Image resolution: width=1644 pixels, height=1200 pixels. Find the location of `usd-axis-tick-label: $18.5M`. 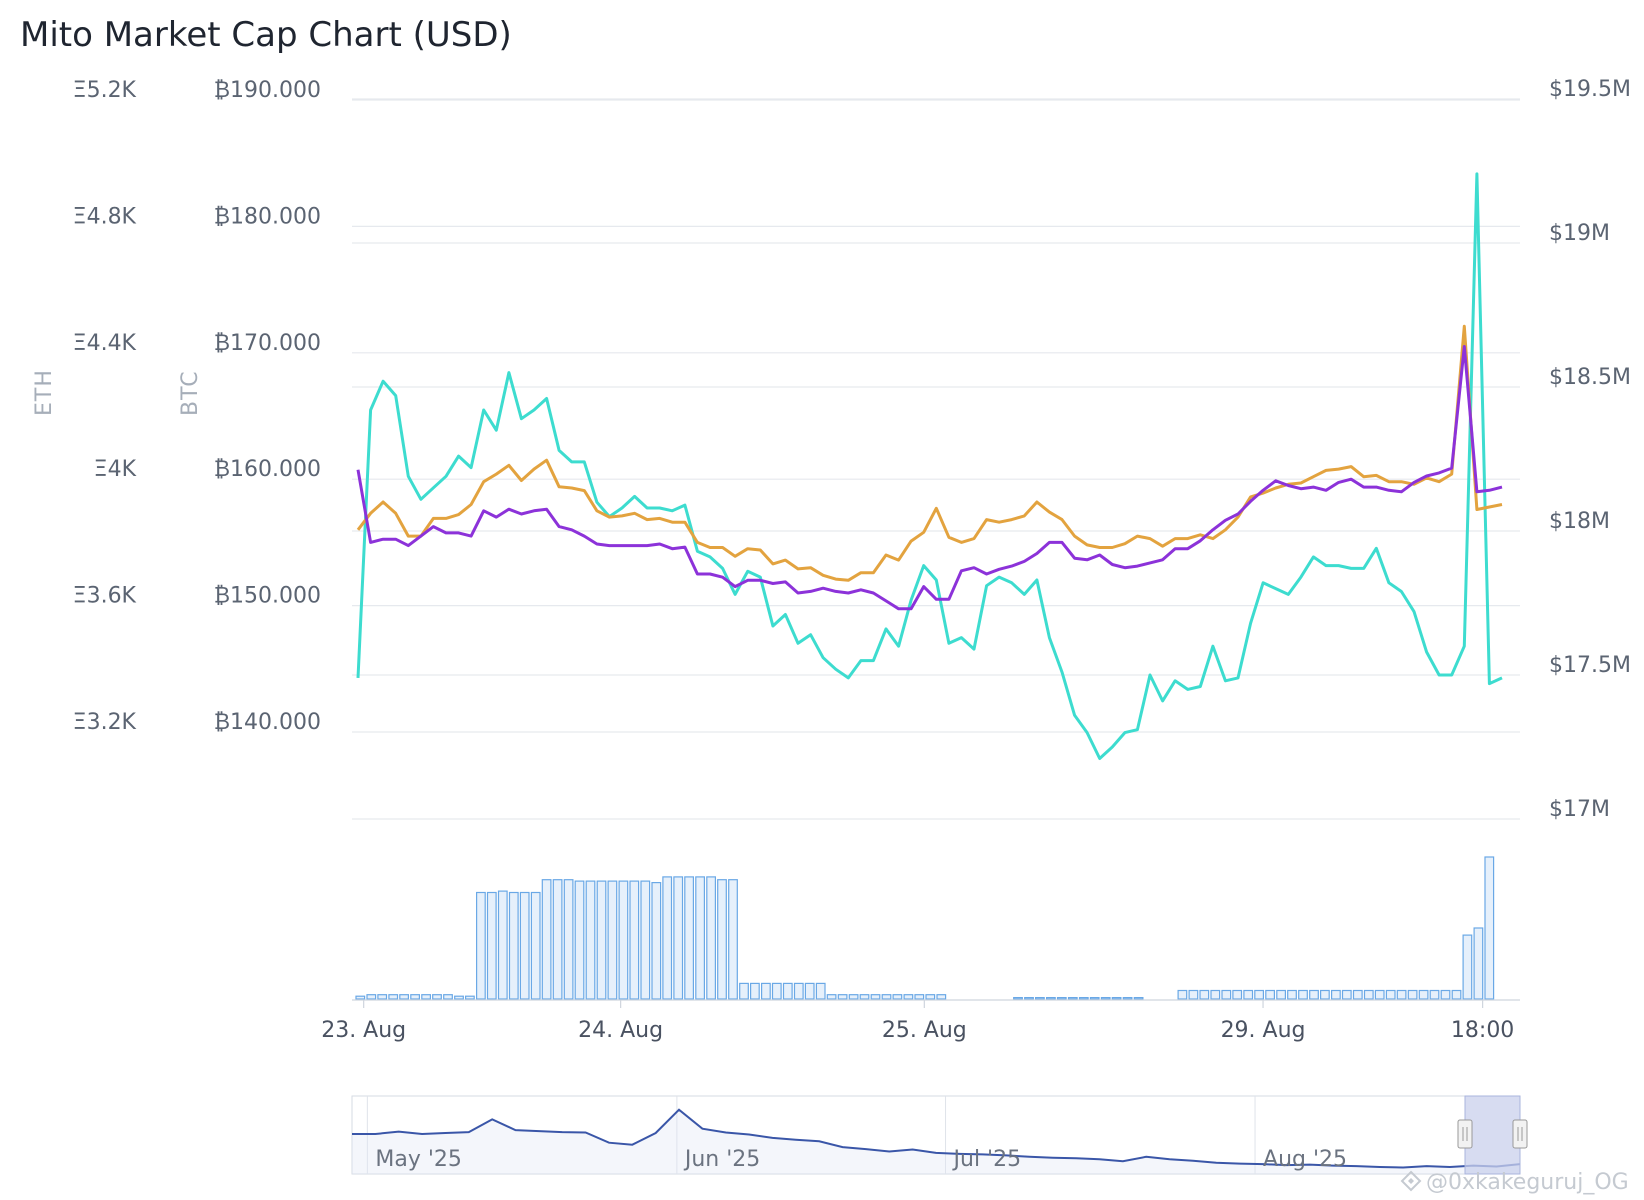

usd-axis-tick-label: $18.5M is located at coordinates (1590, 377).